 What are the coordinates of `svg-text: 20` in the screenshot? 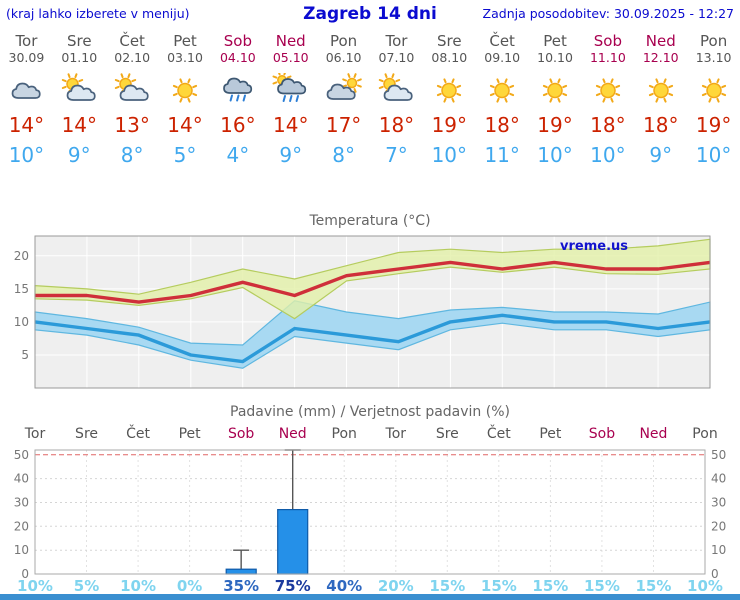 It's located at (718, 526).